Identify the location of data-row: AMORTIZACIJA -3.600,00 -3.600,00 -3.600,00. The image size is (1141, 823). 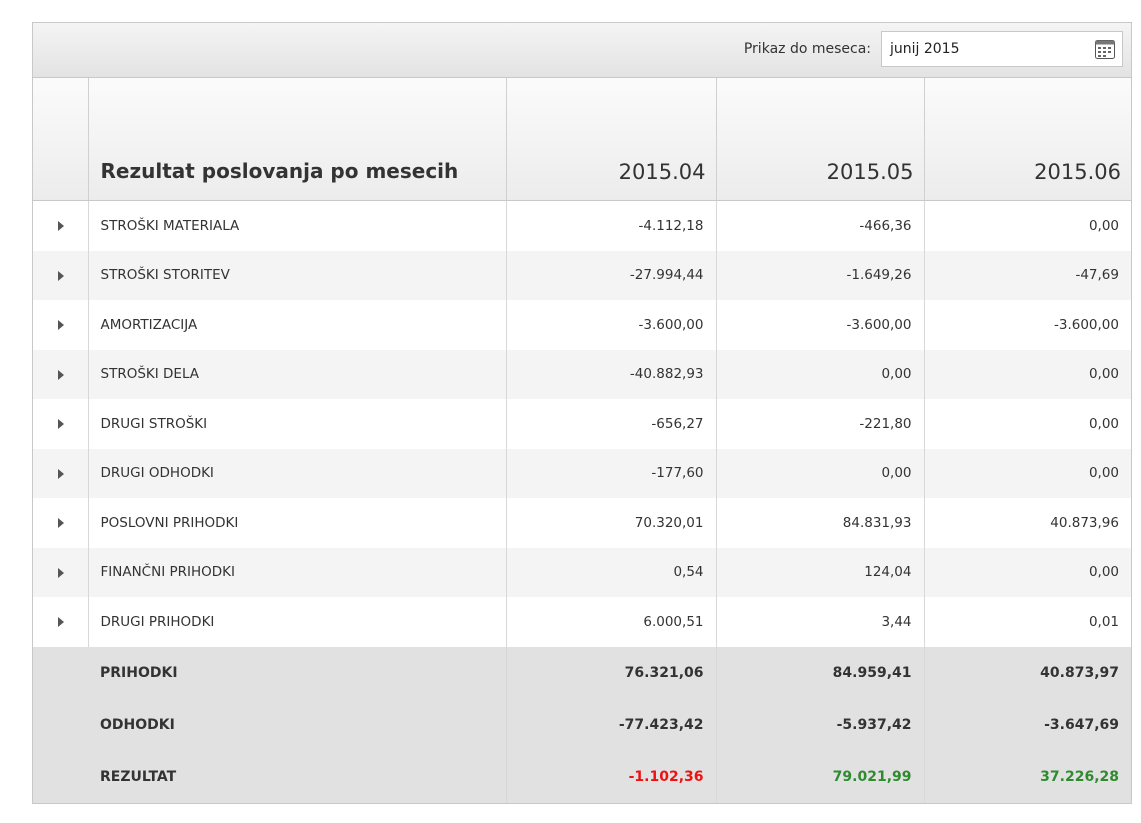
(582, 325).